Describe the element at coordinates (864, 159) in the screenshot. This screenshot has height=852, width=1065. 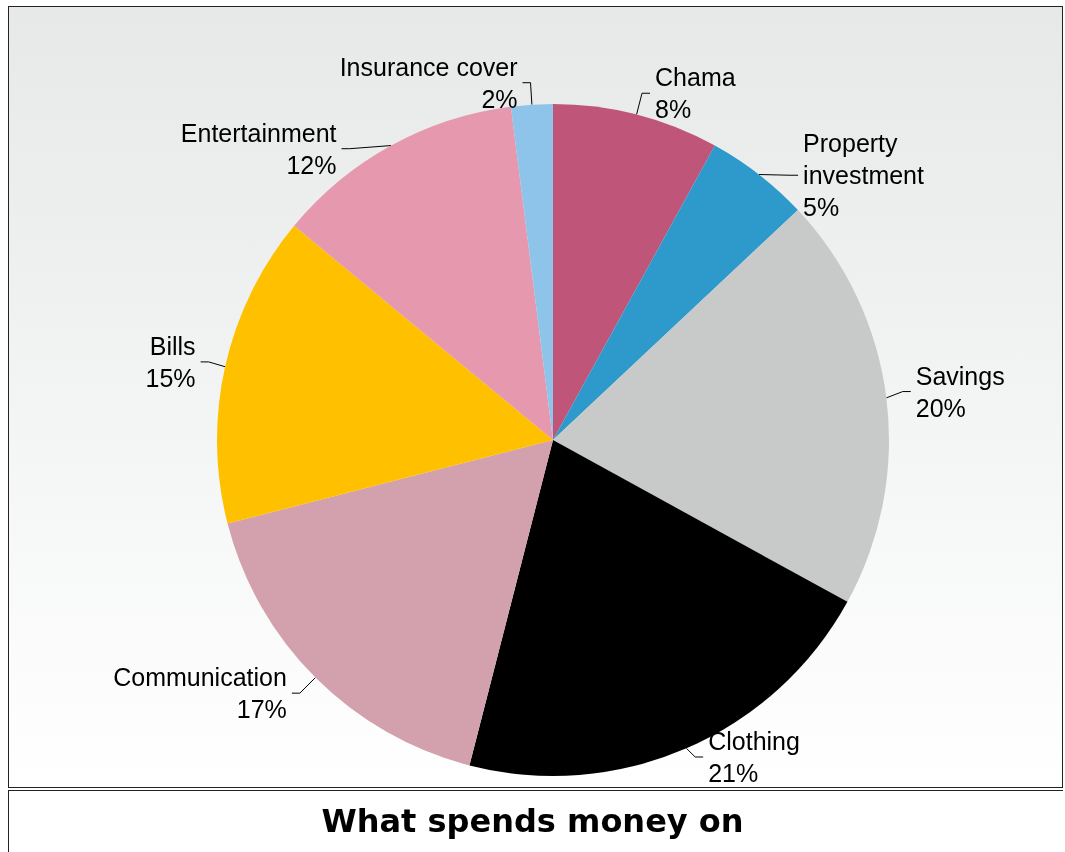
I see `slice-label: Property investment` at that location.